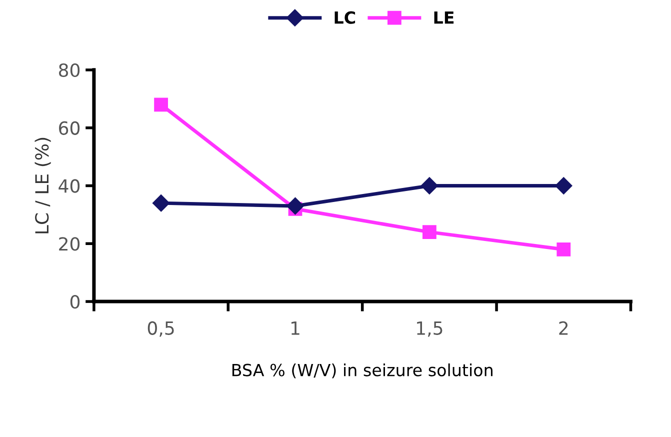  What do you see at coordinates (69, 186) in the screenshot?
I see `y-tick-label: 40` at bounding box center [69, 186].